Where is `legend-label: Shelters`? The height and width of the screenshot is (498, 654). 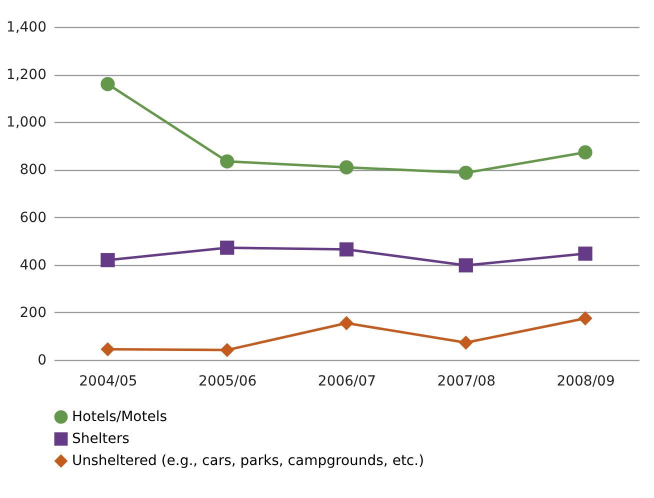
legend-label: Shelters is located at coordinates (101, 439).